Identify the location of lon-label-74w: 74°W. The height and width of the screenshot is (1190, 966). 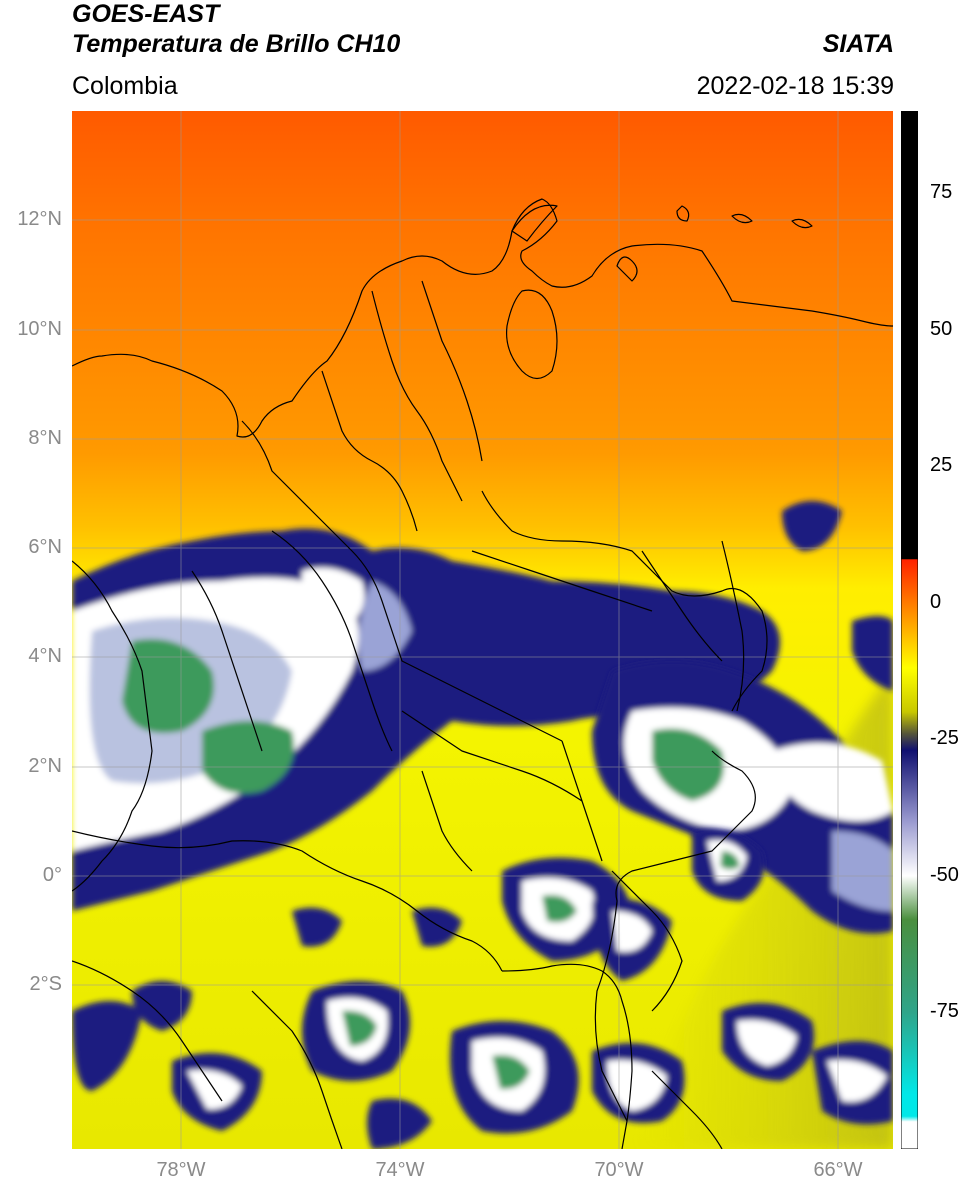
(400, 1170).